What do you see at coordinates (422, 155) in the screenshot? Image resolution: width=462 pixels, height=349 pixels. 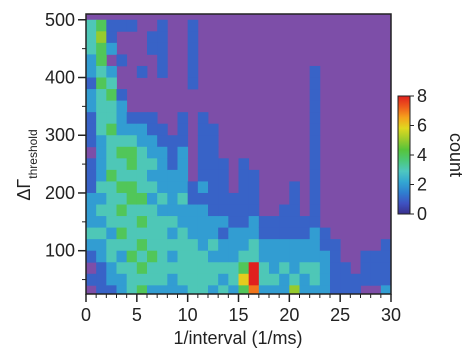 I see `colorbar-tick-label: 4` at bounding box center [422, 155].